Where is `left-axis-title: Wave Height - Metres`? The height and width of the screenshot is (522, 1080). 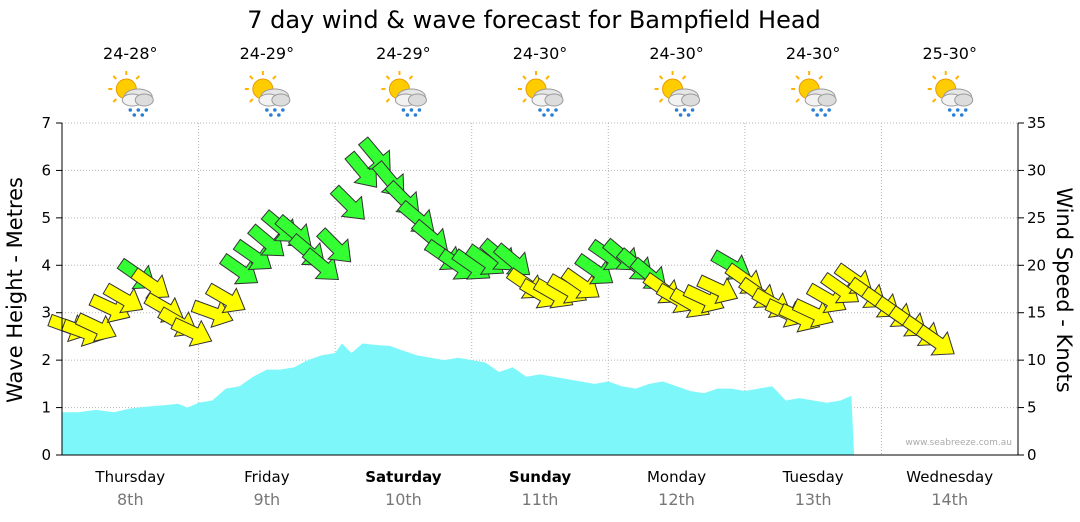 left-axis-title: Wave Height - Metres is located at coordinates (15, 290).